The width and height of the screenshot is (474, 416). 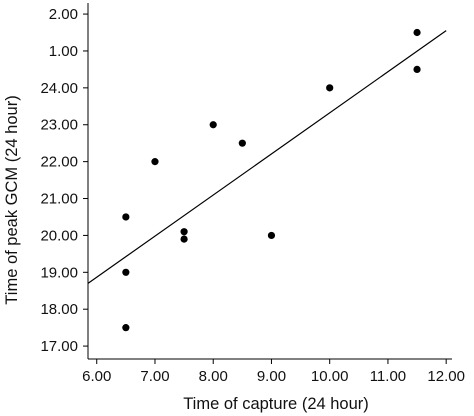 What do you see at coordinates (276, 404) in the screenshot?
I see `x-axis-title: Time of capture (24 hour)` at bounding box center [276, 404].